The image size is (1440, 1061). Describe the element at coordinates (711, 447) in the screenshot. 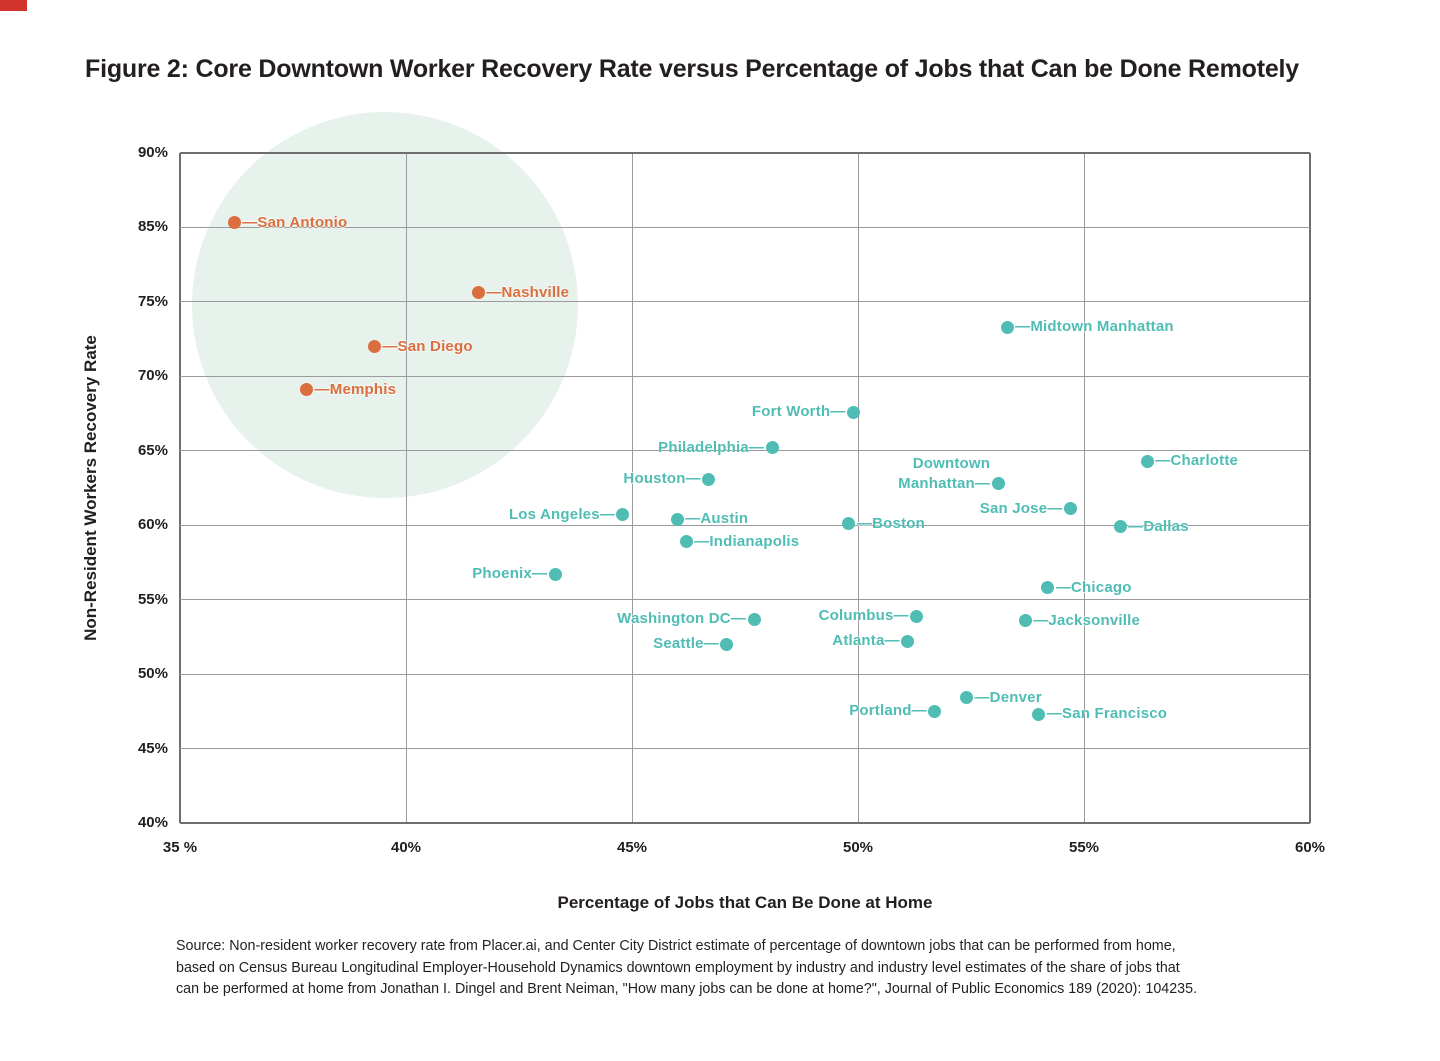

I see `point-label-philadelphia: Philadelphia—` at that location.